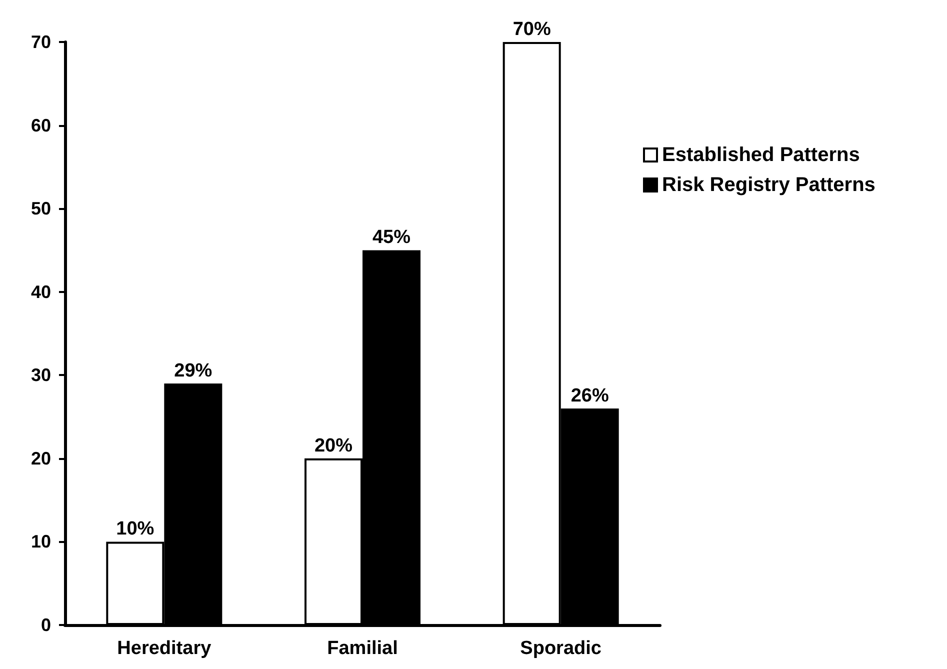 This screenshot has width=947, height=669. What do you see at coordinates (40, 542) in the screenshot?
I see `y-tick-label: 10` at bounding box center [40, 542].